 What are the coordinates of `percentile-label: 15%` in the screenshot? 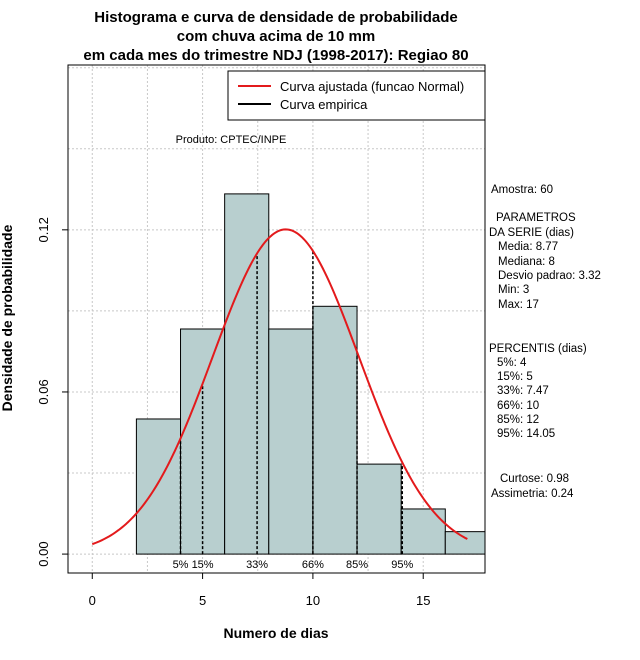 It's located at (203, 565).